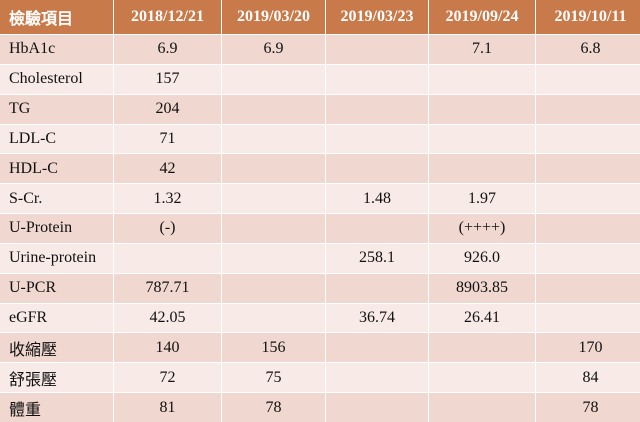  Describe the element at coordinates (167, 109) in the screenshot. I see `table-cell: 204` at that location.